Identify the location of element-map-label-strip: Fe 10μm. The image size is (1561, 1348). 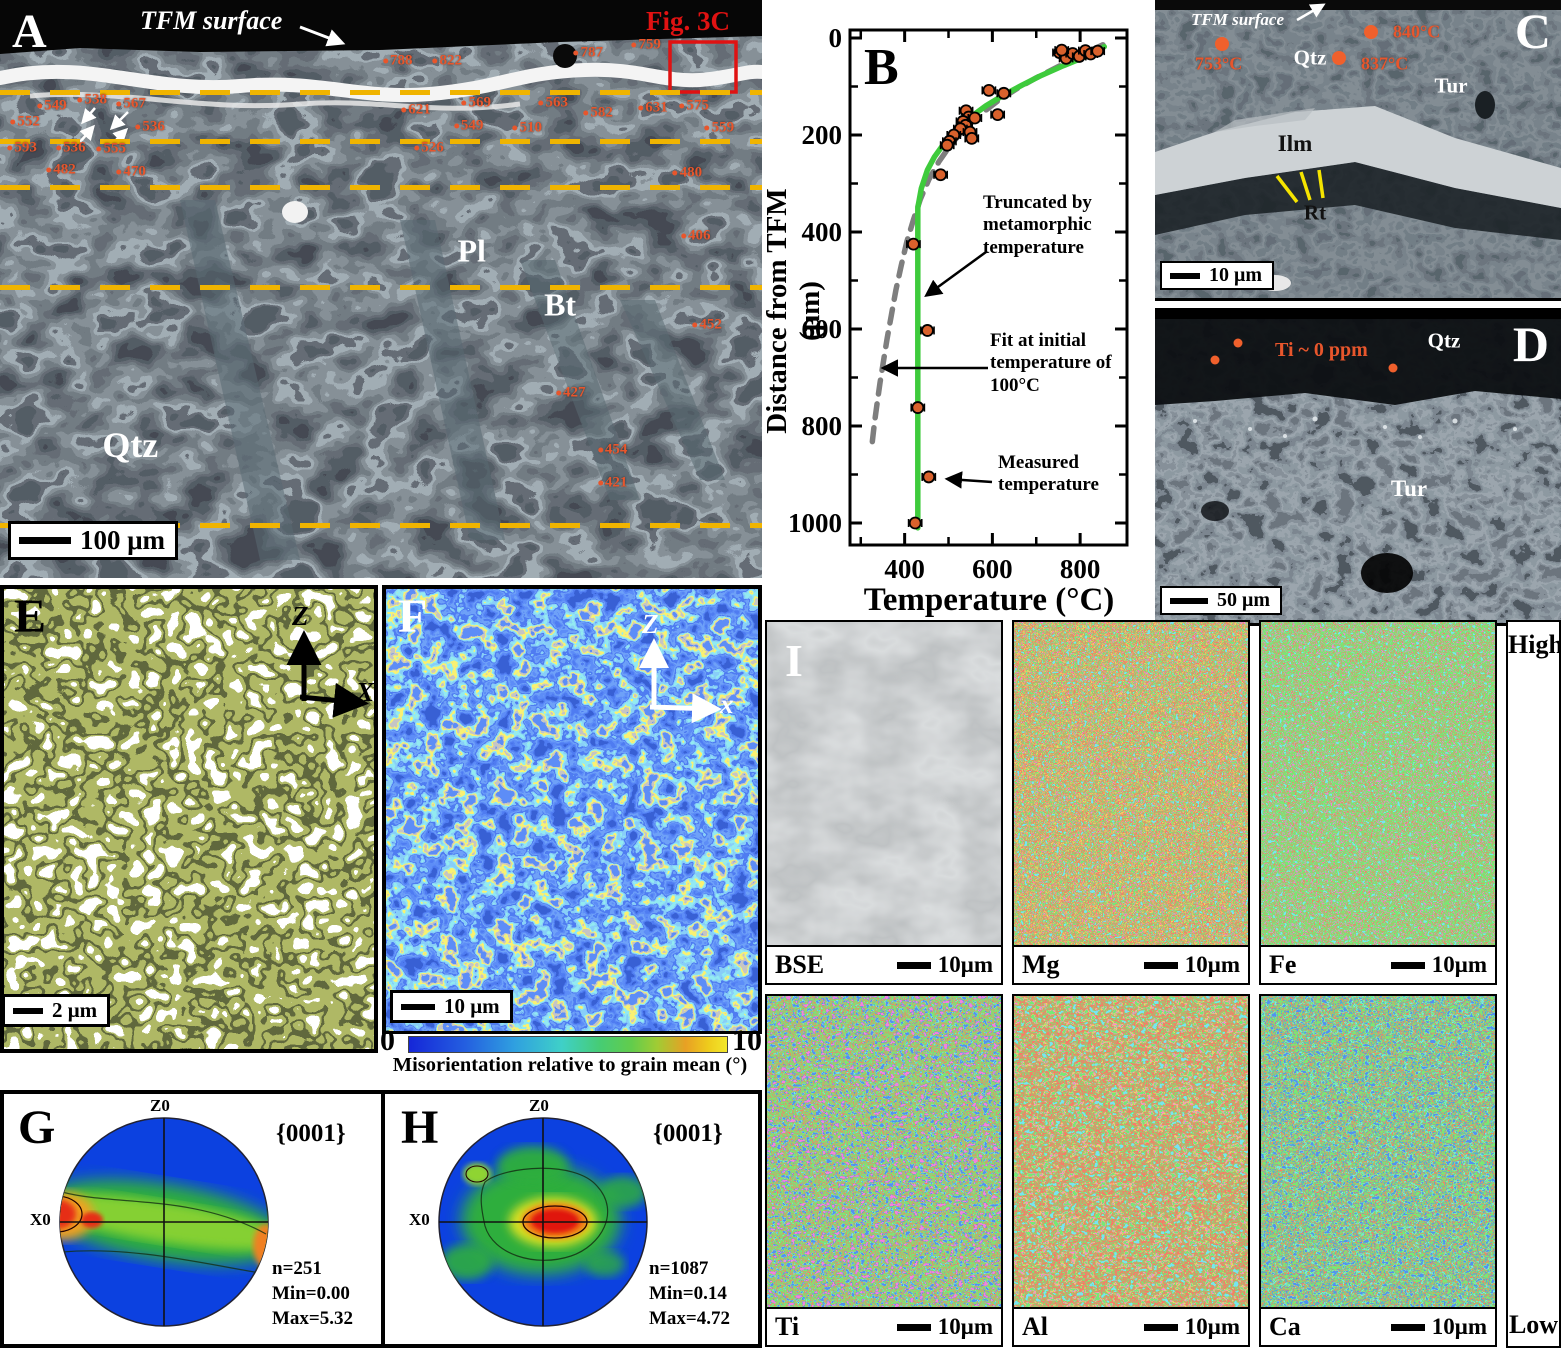
(1378, 964).